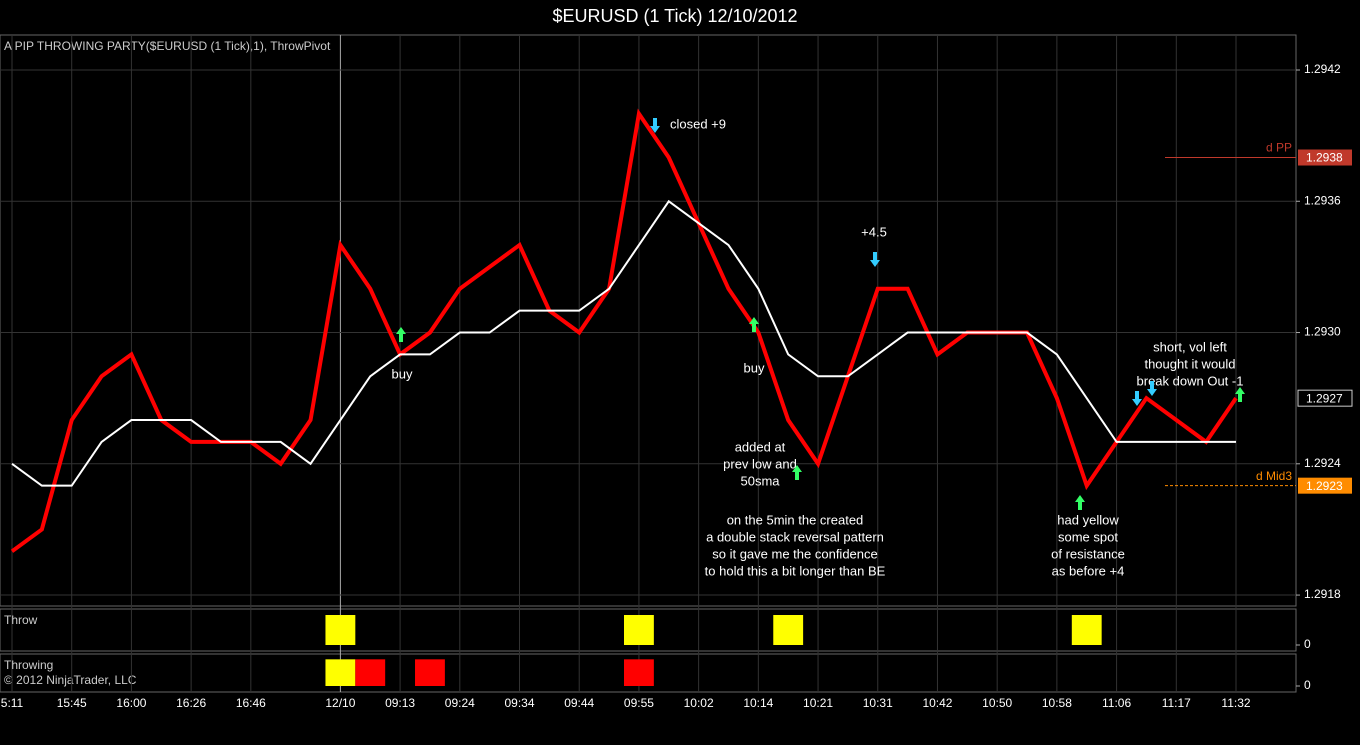 This screenshot has width=1360, height=745. What do you see at coordinates (674, 16) in the screenshot?
I see `chart-title: $EURUSD (1 Tick) 12/10/2012` at bounding box center [674, 16].